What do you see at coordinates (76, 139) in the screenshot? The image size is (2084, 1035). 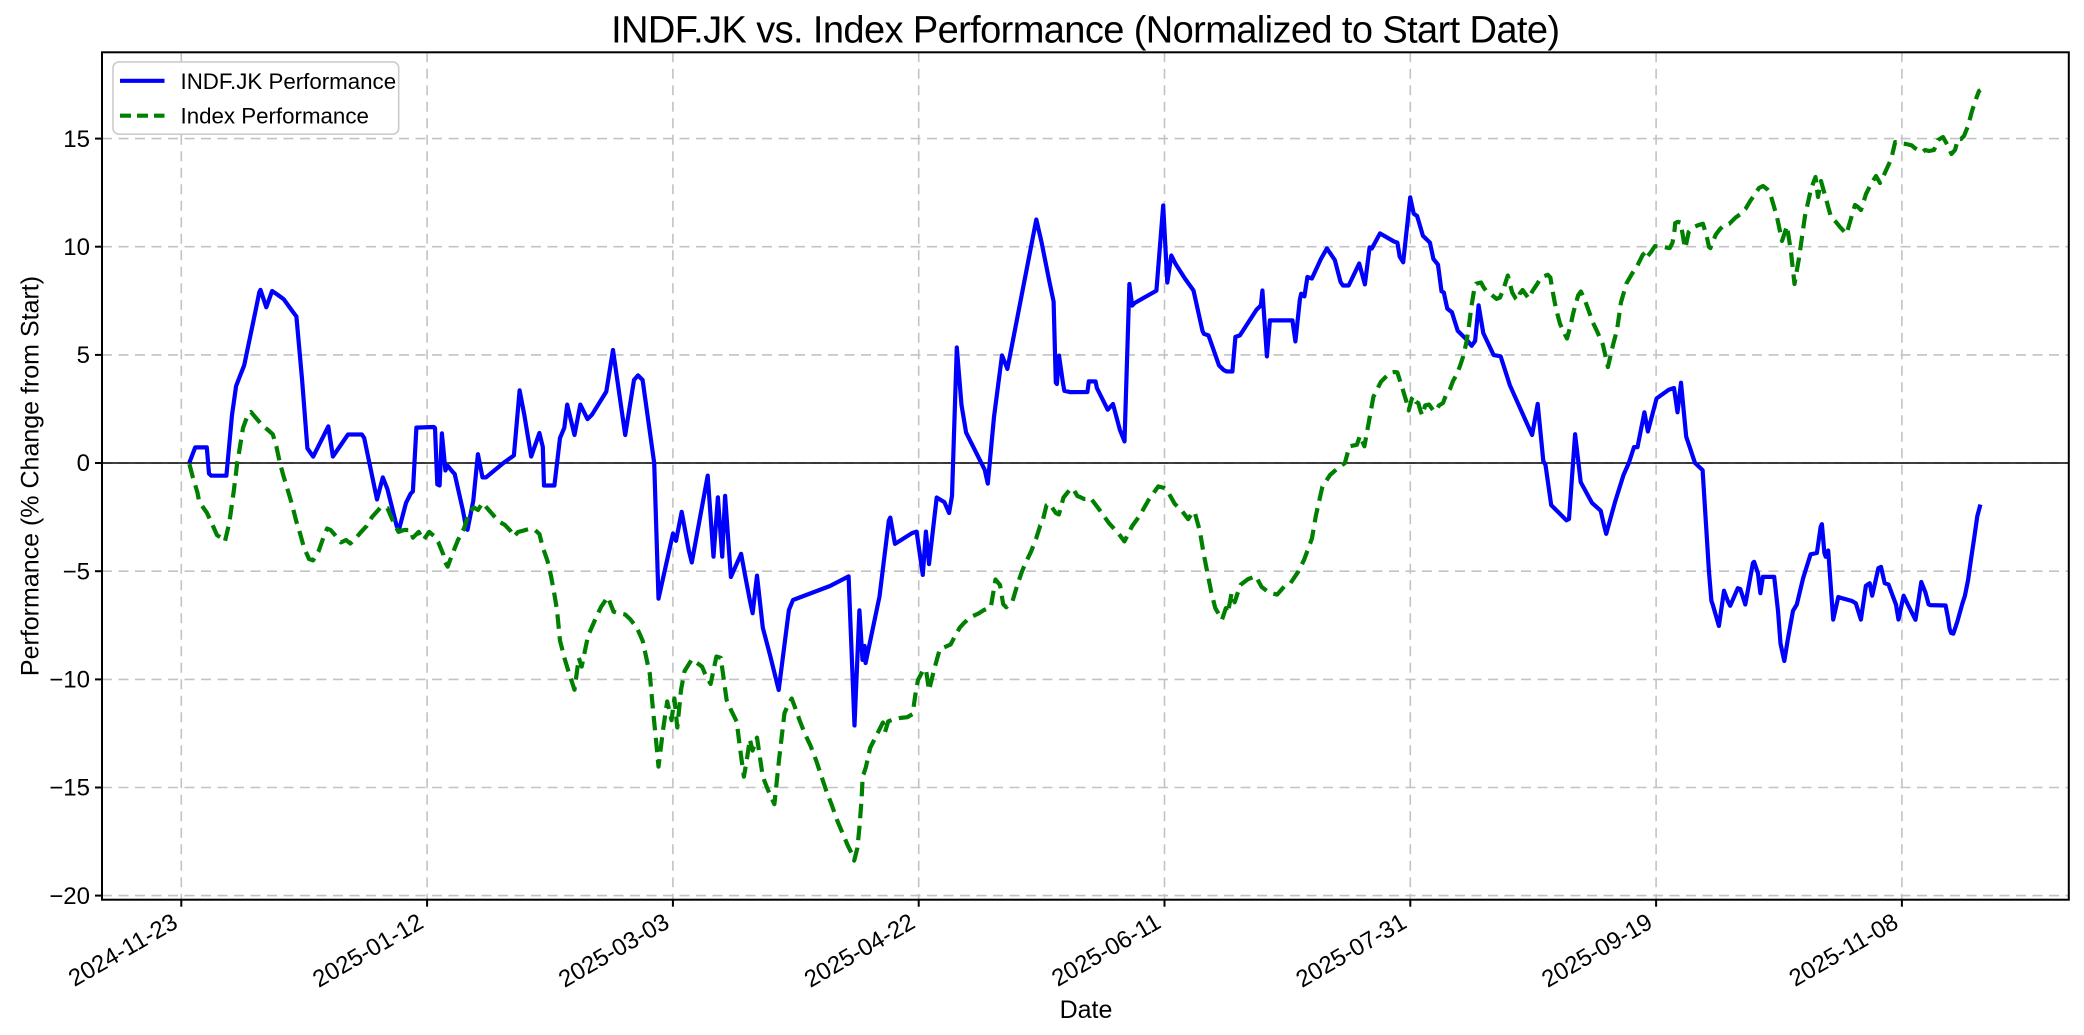 I see `svg-text: 15` at bounding box center [76, 139].